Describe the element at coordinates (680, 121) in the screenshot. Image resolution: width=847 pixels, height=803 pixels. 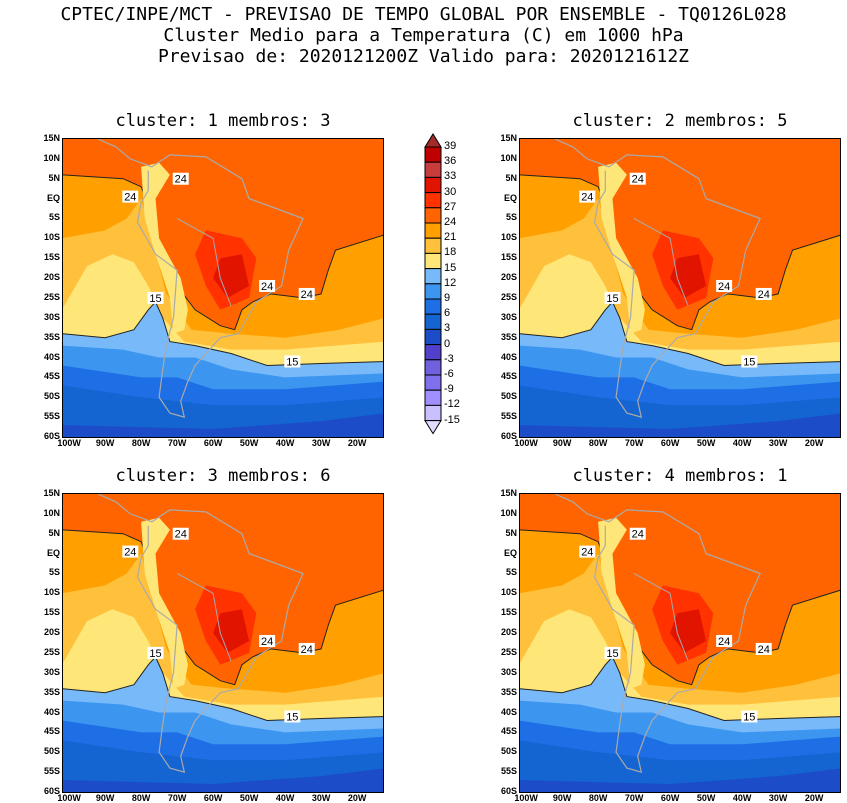
I see `panel-title: cluster: 2 membros: 5` at that location.